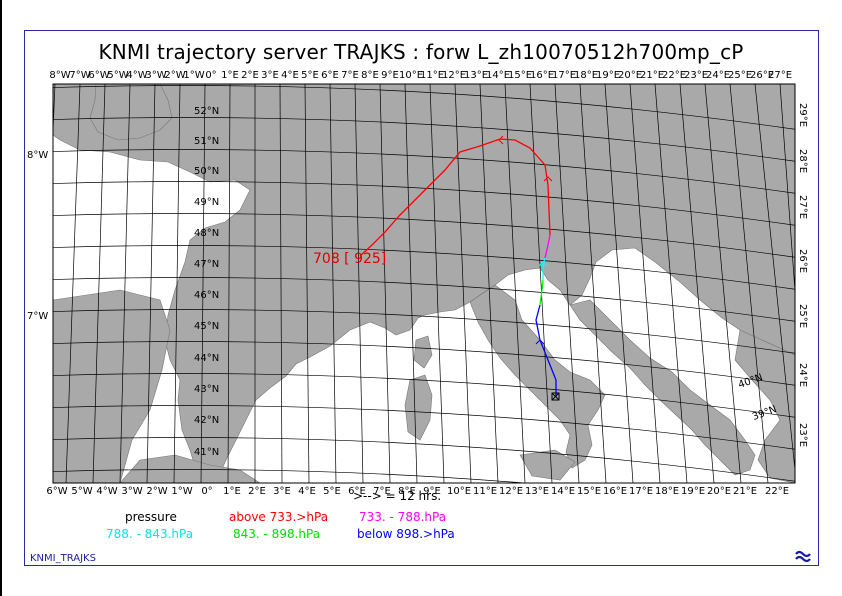 This screenshot has height=596, width=842. What do you see at coordinates (511, 491) in the screenshot?
I see `bottom-tick: 12°E` at bounding box center [511, 491].